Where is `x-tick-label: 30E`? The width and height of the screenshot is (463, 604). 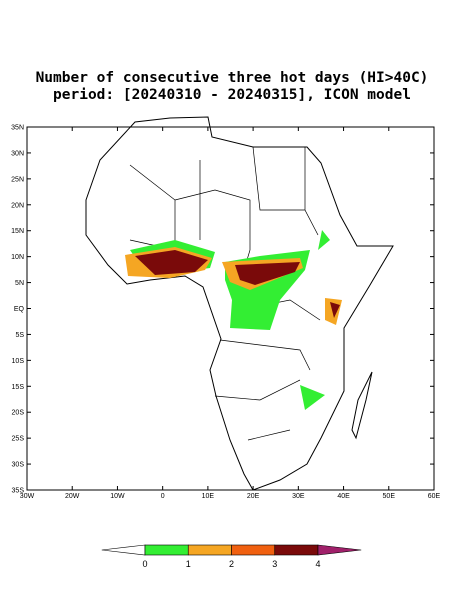 x-tick-label: 30E is located at coordinates (298, 496).